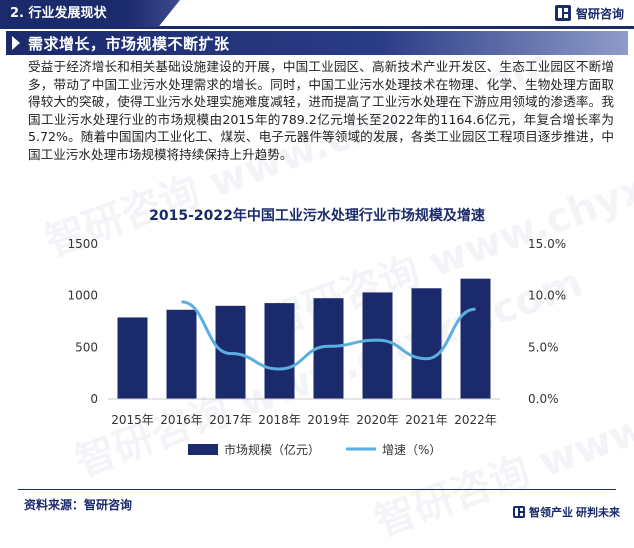 The width and height of the screenshot is (634, 548). I want to click on brand-name: 智研咨询, so click(599, 13).